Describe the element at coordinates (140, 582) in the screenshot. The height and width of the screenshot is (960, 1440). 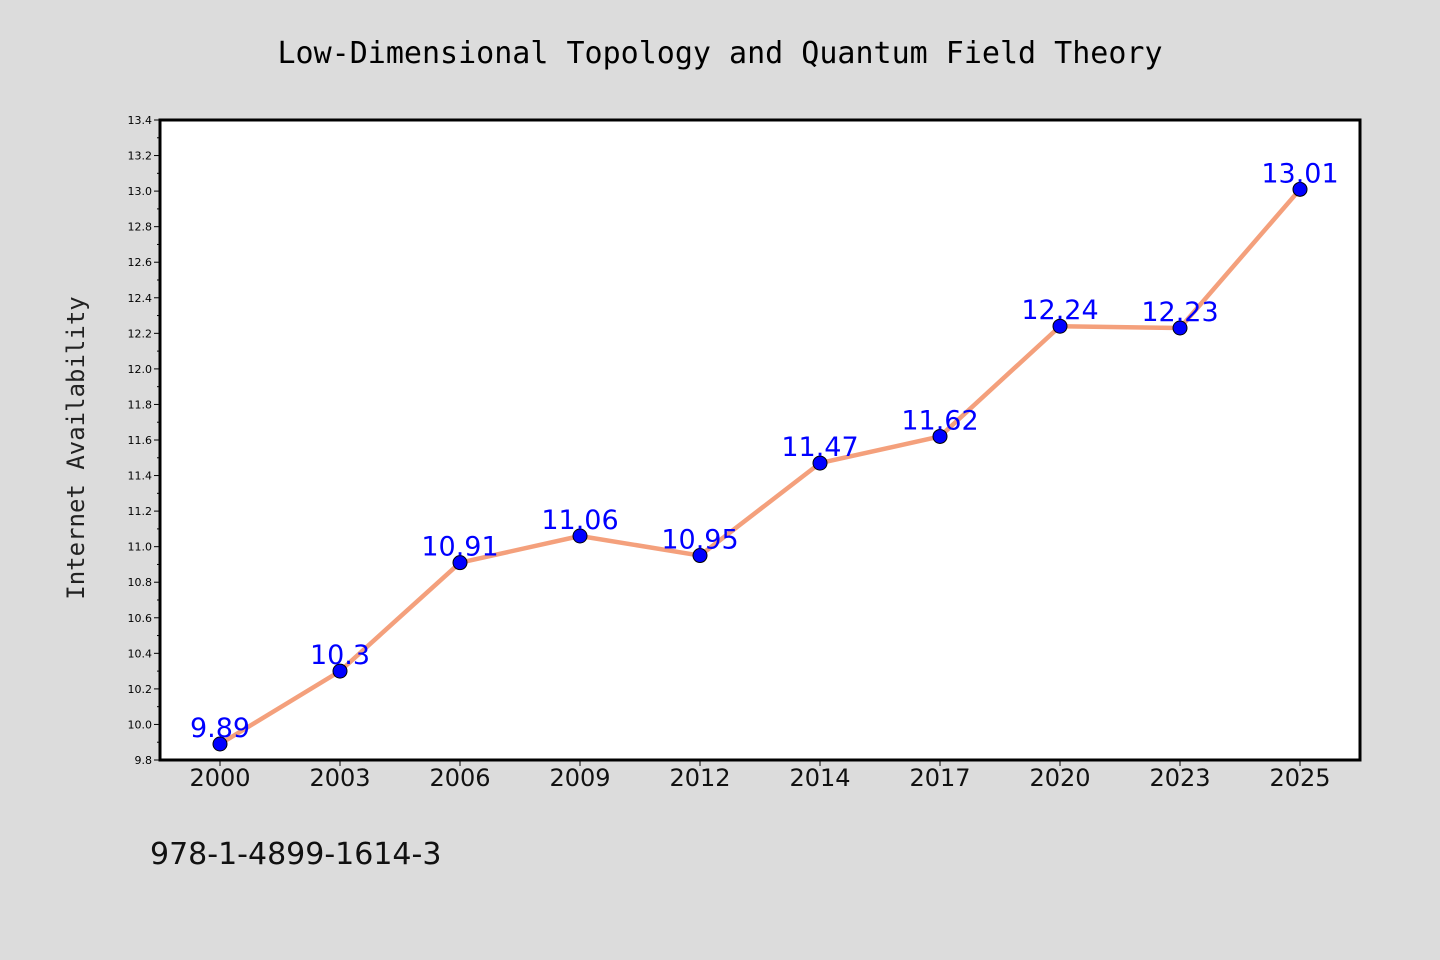
I see `y-tick-label: 10.8` at that location.